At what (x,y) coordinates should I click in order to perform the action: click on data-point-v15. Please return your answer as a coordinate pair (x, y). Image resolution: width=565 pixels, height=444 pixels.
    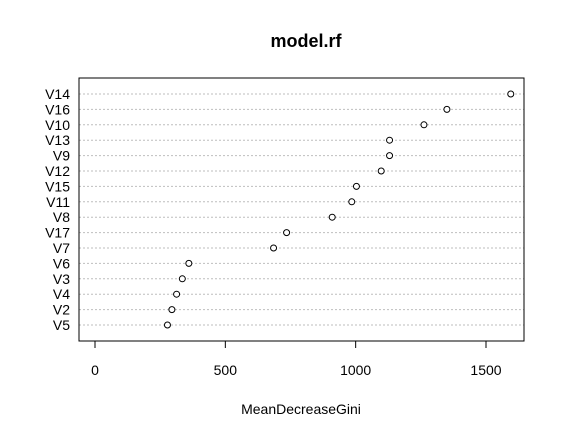
    Looking at the image, I should click on (356, 186).